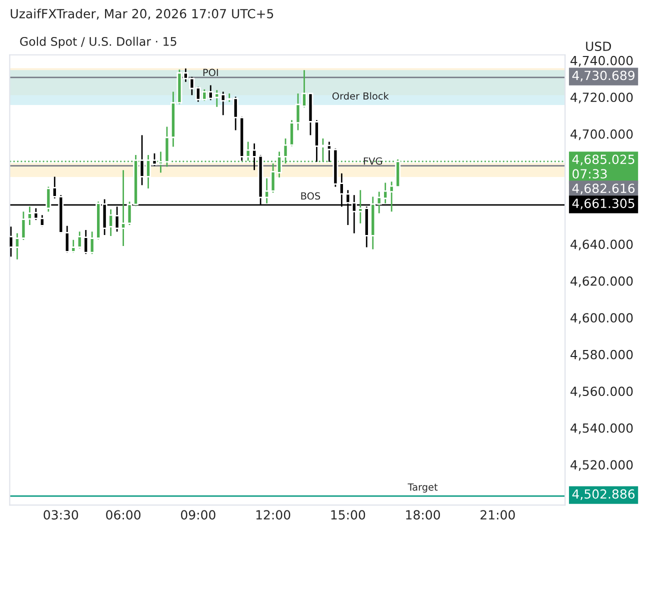 The width and height of the screenshot is (648, 590). Describe the element at coordinates (603, 76) in the screenshot. I see `ref-line-label: 4,730.689` at that location.